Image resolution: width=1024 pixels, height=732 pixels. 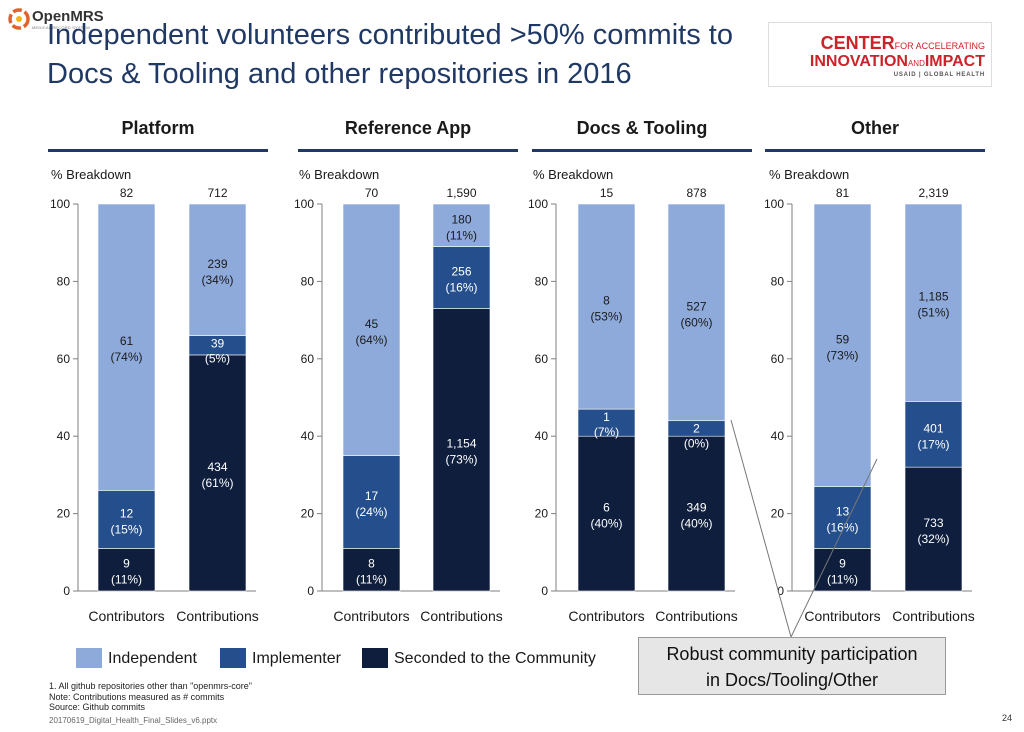 What do you see at coordinates (217, 359) in the screenshot?
I see `platform-contributions-implementer-pct-label: (5%)` at bounding box center [217, 359].